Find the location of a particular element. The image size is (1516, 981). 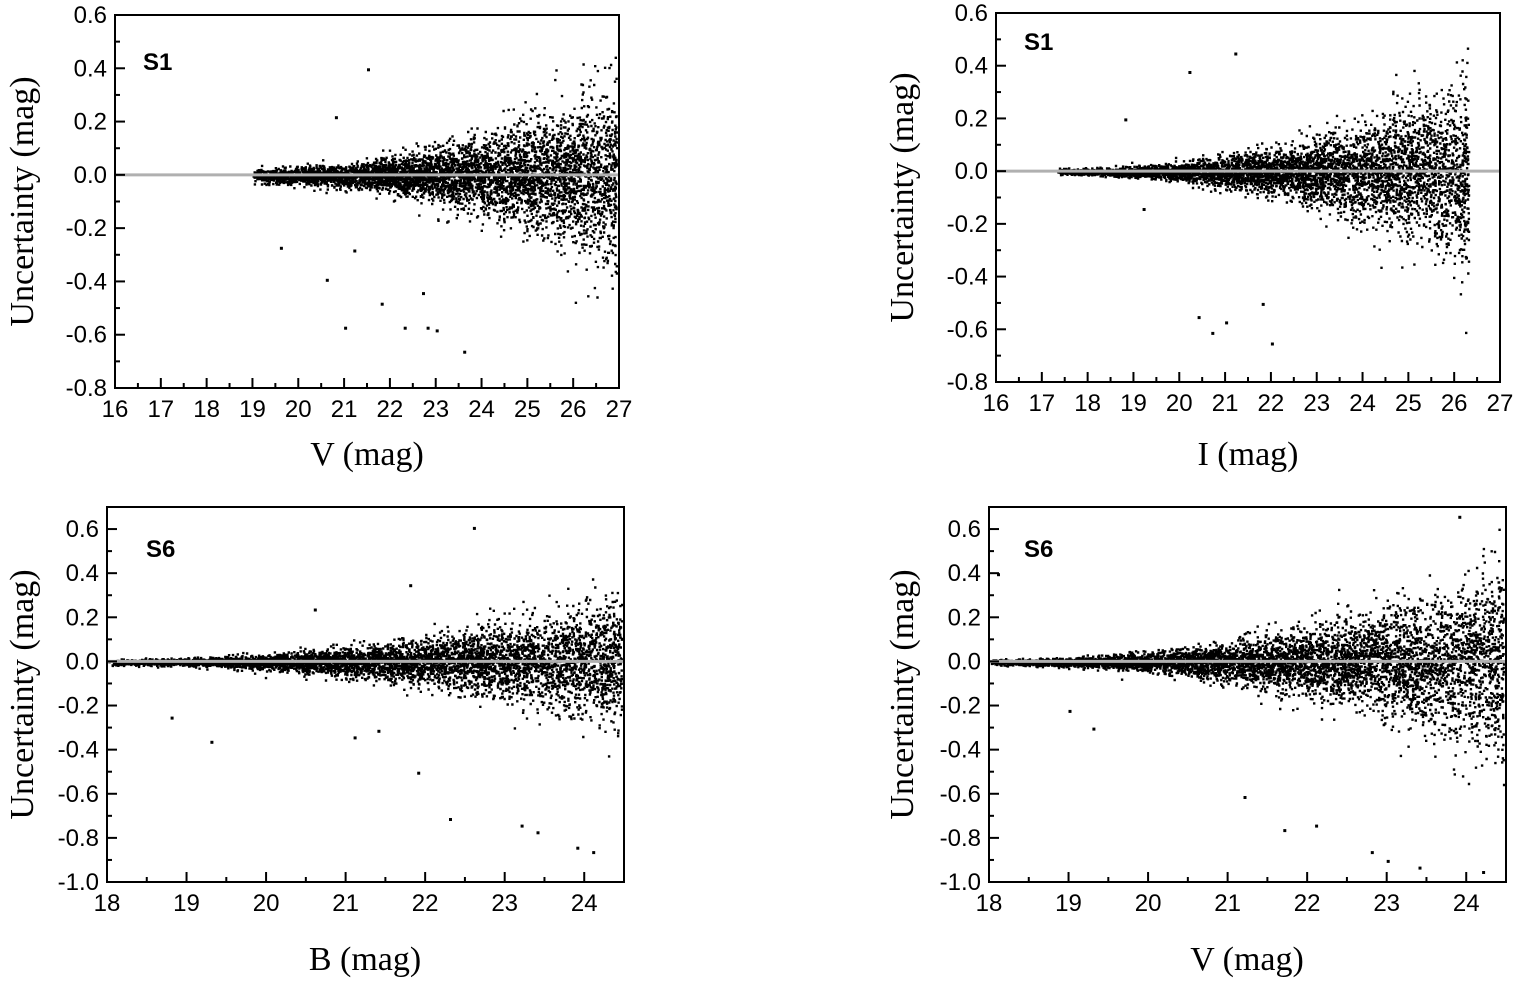

x-axis-ticks: 18 19 20 21 22 23 24 is located at coordinates (1228, 894).